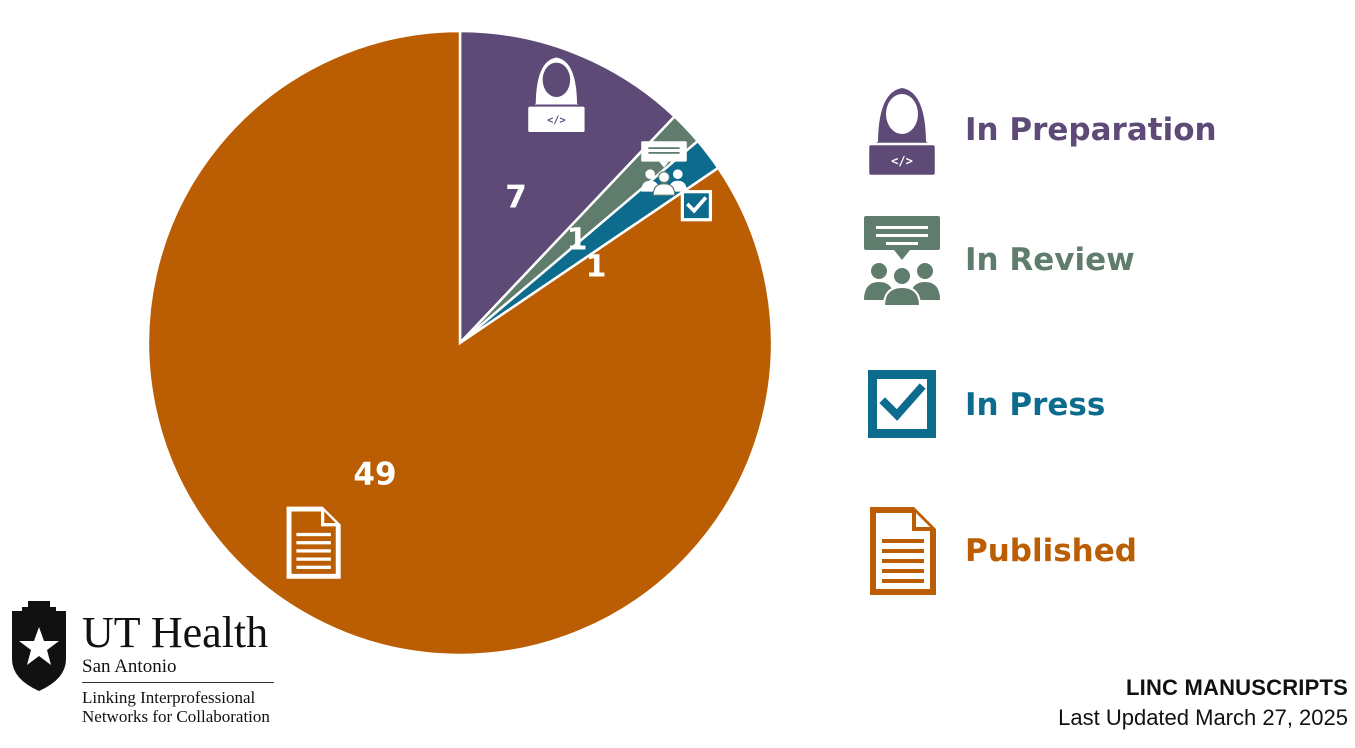  I want to click on legend-item-published: Published, so click(999, 551).